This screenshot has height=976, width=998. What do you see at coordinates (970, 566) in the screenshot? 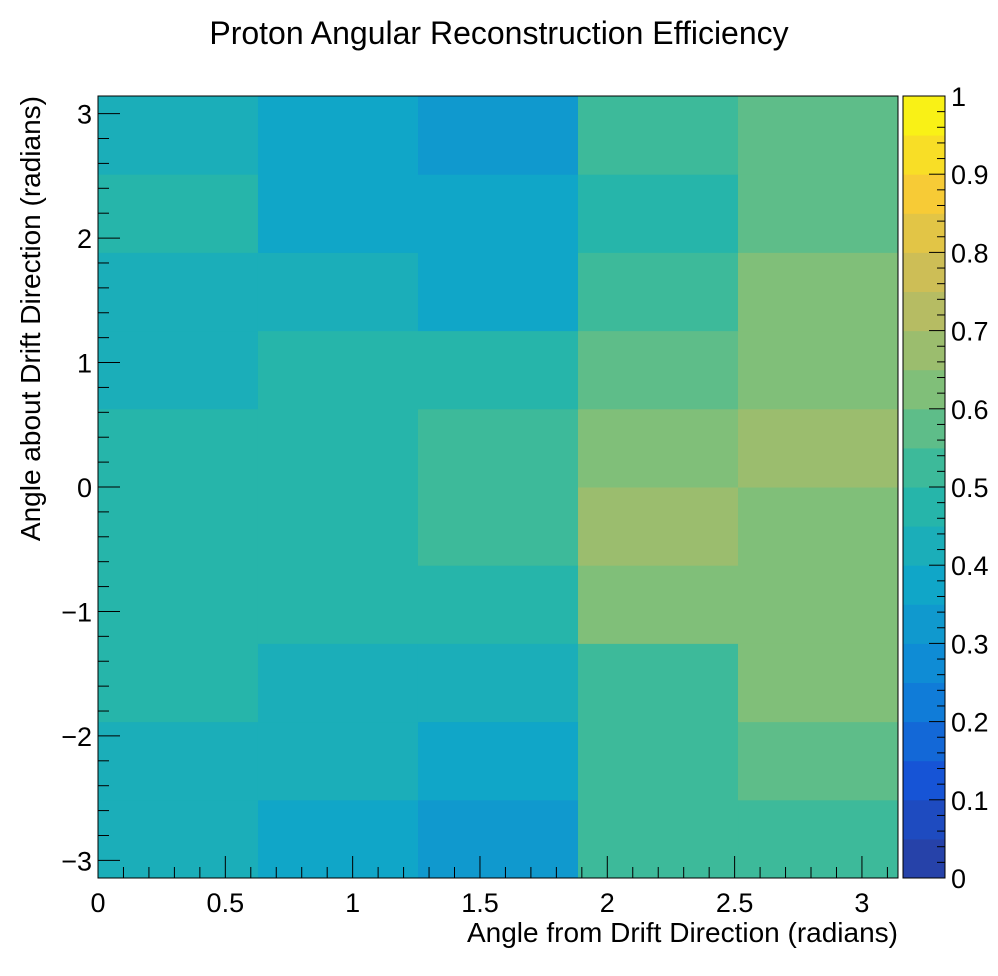
I see `colorbar-tick-label: 0.4` at bounding box center [970, 566].